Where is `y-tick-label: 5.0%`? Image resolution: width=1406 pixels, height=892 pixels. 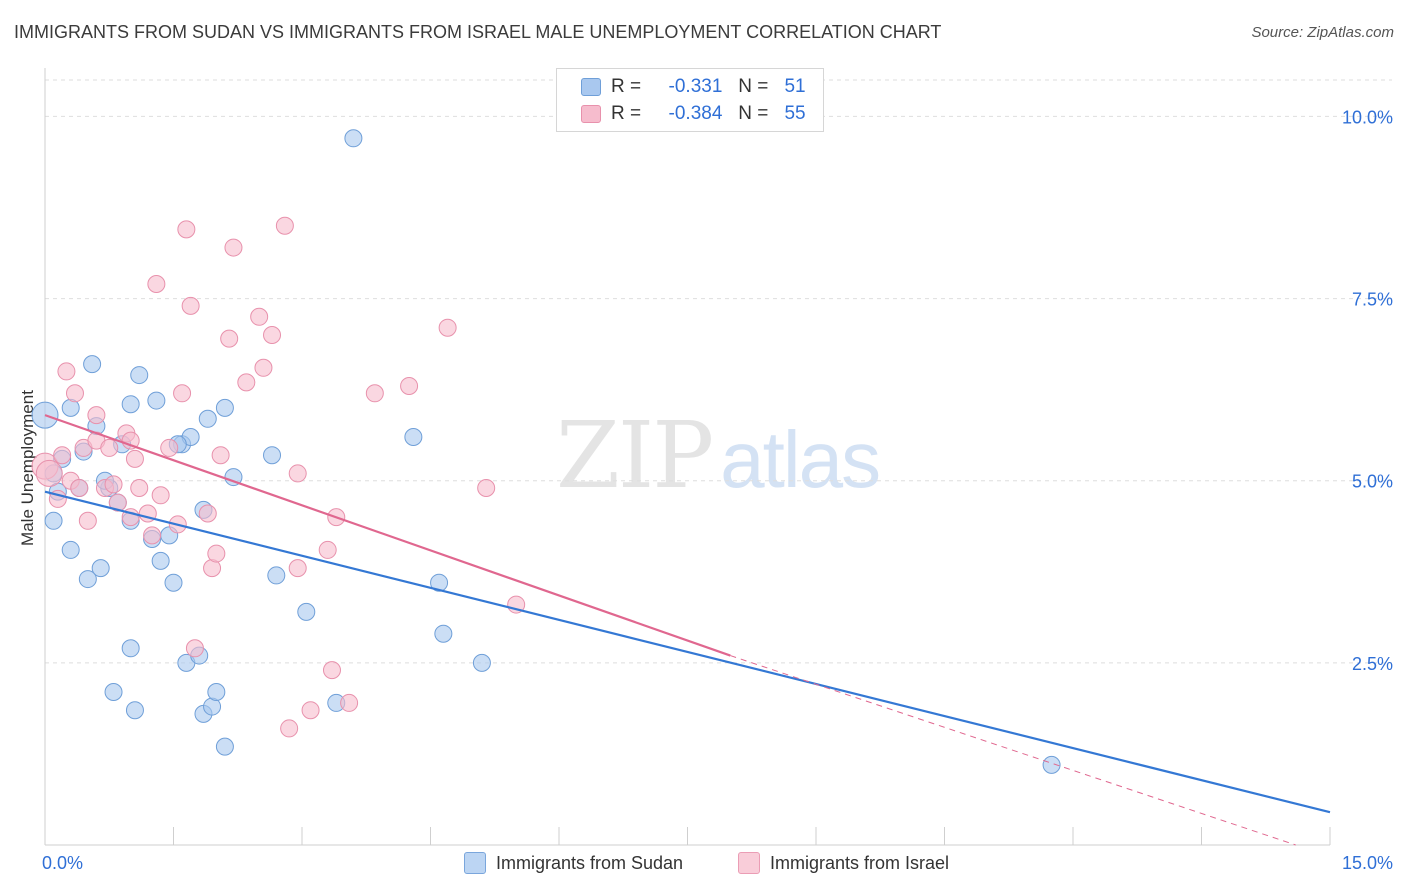
y-tick-label: 5.0% is located at coordinates (1372, 482).